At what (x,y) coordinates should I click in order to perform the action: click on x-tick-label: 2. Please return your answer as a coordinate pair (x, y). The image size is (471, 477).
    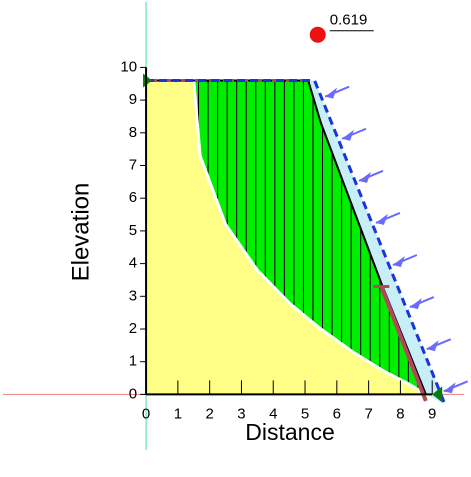
    Looking at the image, I should click on (209, 413).